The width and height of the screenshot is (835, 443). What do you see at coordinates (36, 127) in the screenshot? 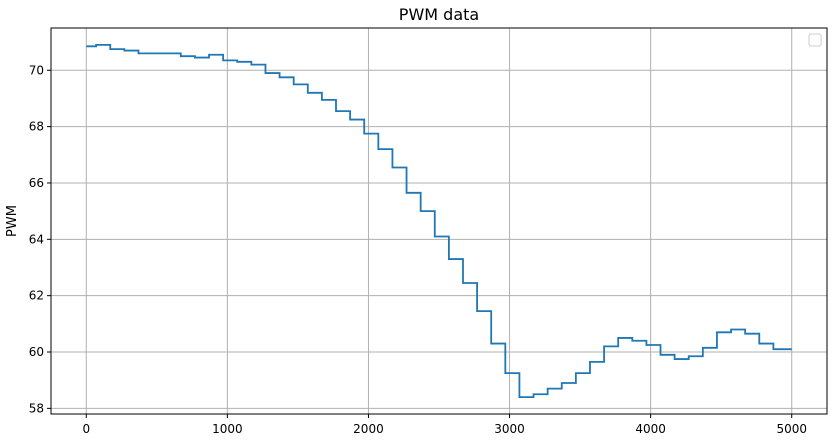
I see `y-tick-label: 68` at bounding box center [36, 127].